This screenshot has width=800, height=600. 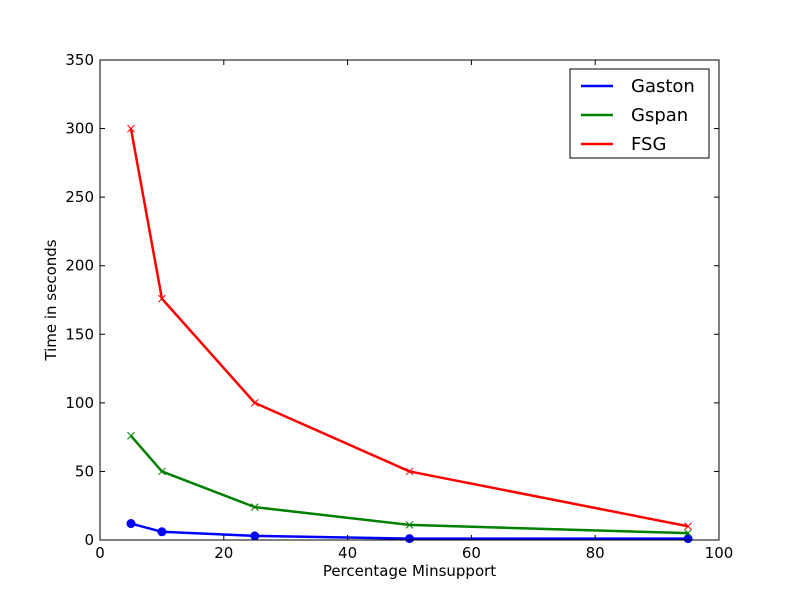 What do you see at coordinates (409, 484) in the screenshot?
I see `series-gspan` at bounding box center [409, 484].